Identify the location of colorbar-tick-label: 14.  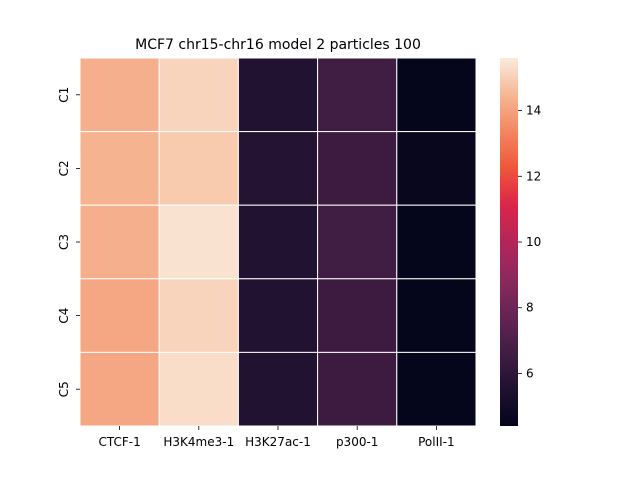
(533, 111).